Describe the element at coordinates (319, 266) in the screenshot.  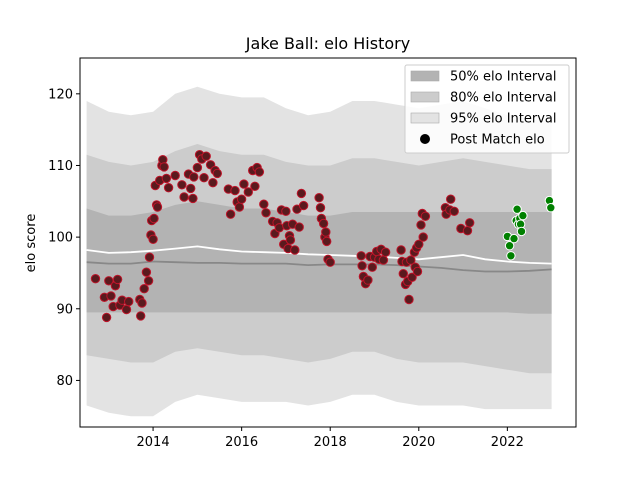
I see `median-line` at that location.